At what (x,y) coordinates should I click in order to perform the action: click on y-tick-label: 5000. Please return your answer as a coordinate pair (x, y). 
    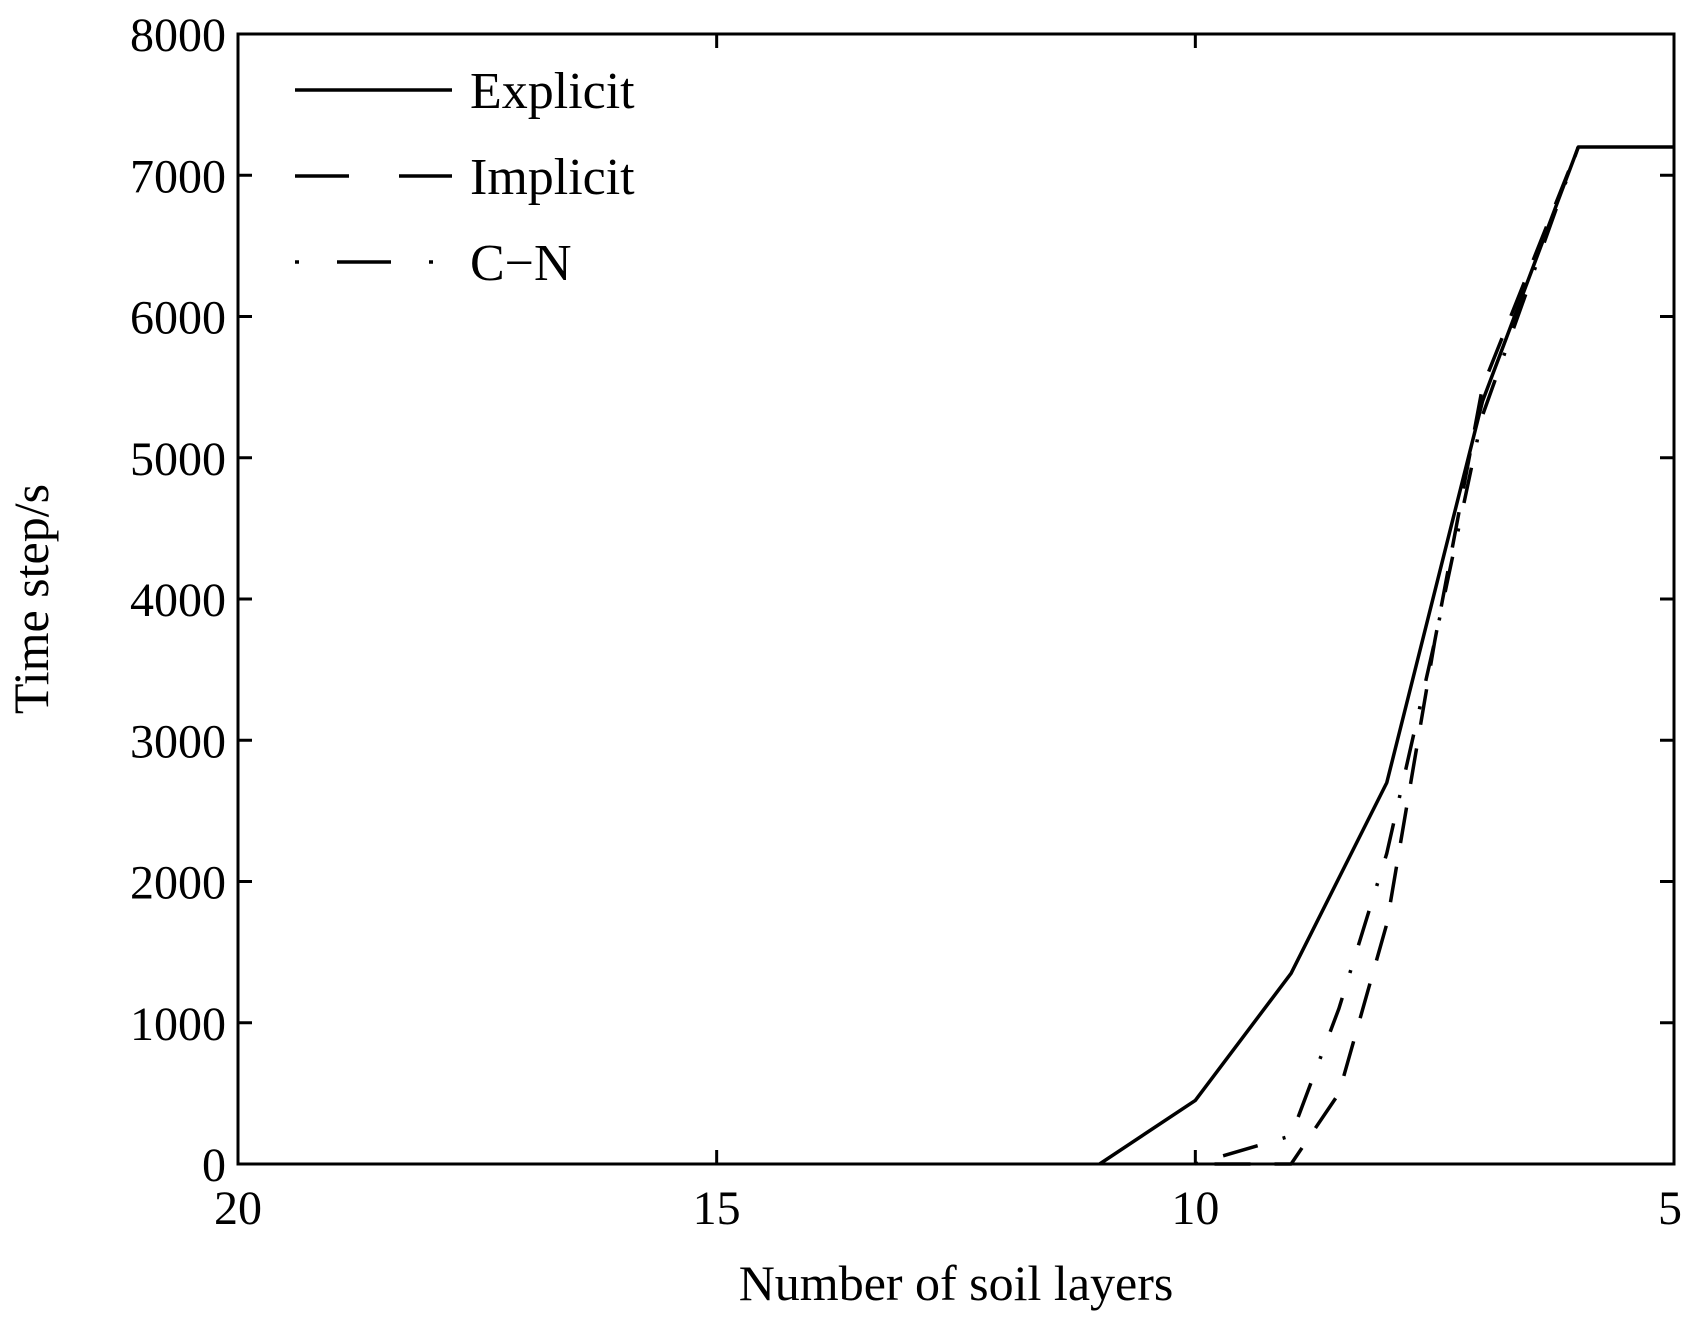
    Looking at the image, I should click on (178, 459).